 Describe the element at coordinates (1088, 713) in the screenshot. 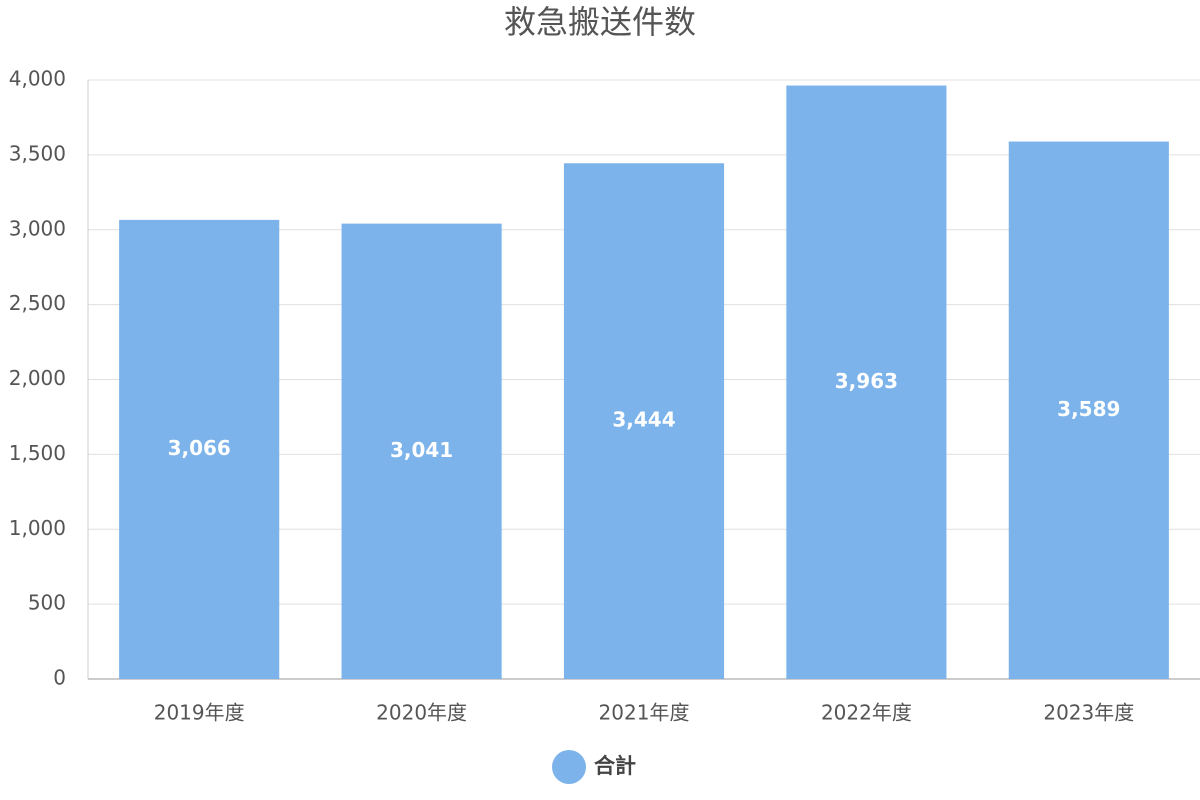

I see `x-tick-label: 2023年度` at that location.